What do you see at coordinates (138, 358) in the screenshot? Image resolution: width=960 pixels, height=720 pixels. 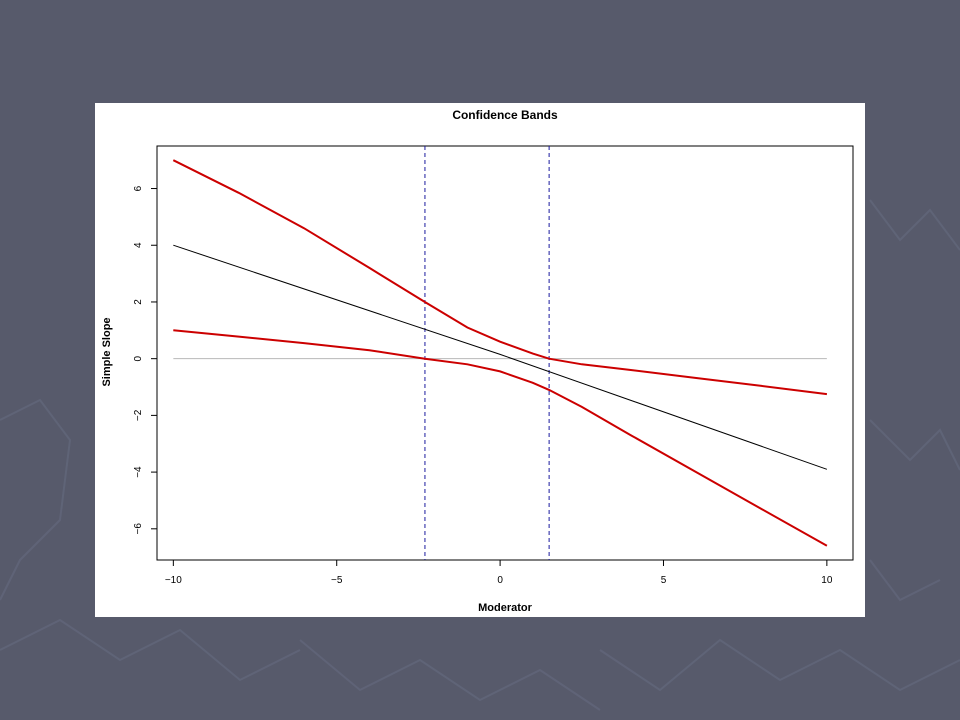 I see `y-tick-label: 0` at bounding box center [138, 358].